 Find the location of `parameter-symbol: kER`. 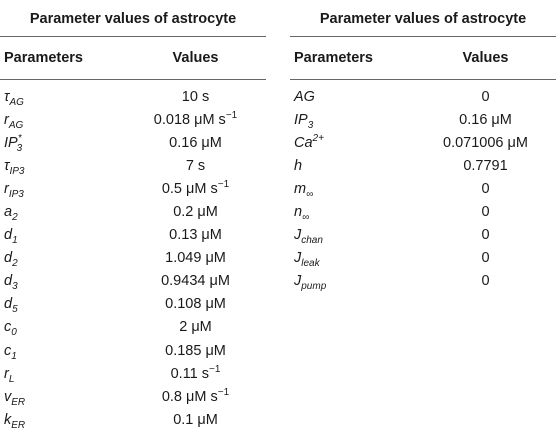

parameter-symbol: kER is located at coordinates (62, 421).